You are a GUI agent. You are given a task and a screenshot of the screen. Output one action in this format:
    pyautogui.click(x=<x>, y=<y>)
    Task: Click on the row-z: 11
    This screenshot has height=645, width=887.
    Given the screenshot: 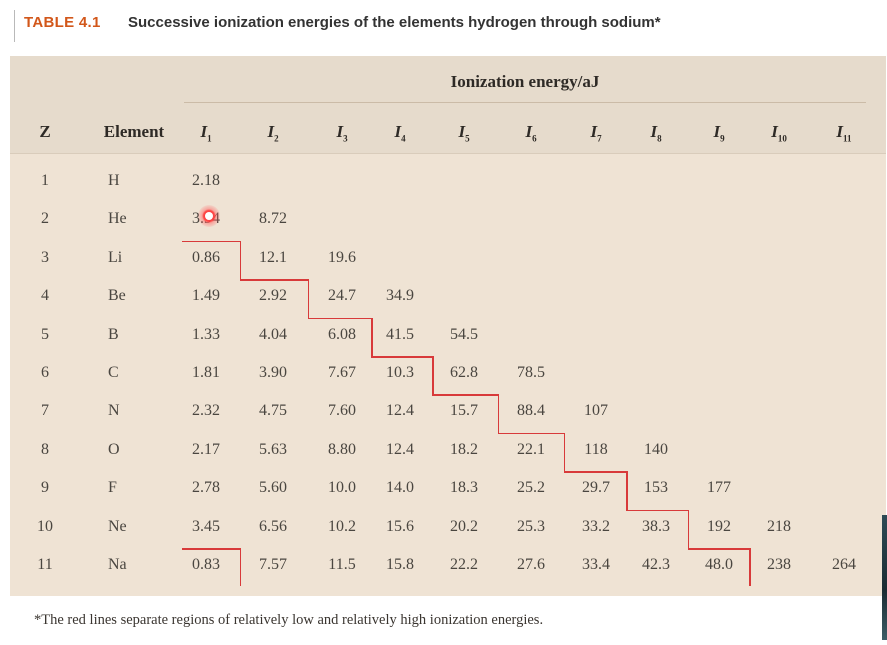 What is the action you would take?
    pyautogui.click(x=45, y=564)
    